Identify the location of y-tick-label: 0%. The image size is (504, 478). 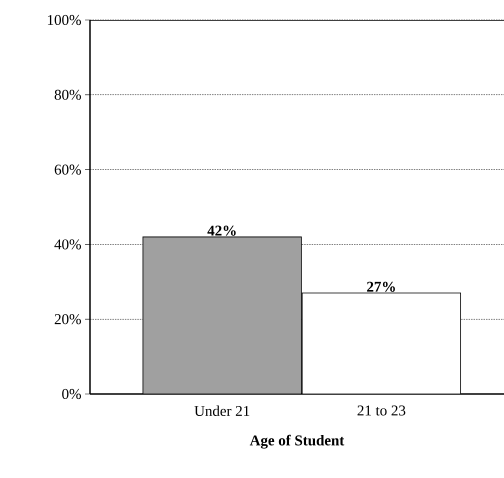
(71, 394).